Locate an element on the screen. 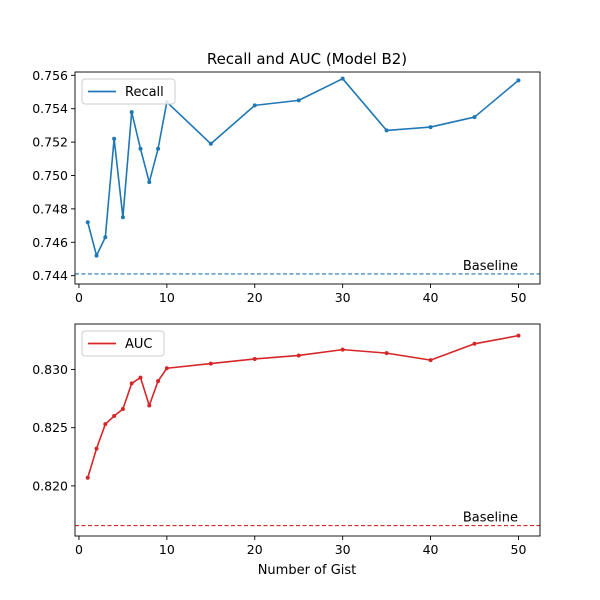  y-tick-label: 0.750 is located at coordinates (50, 175).